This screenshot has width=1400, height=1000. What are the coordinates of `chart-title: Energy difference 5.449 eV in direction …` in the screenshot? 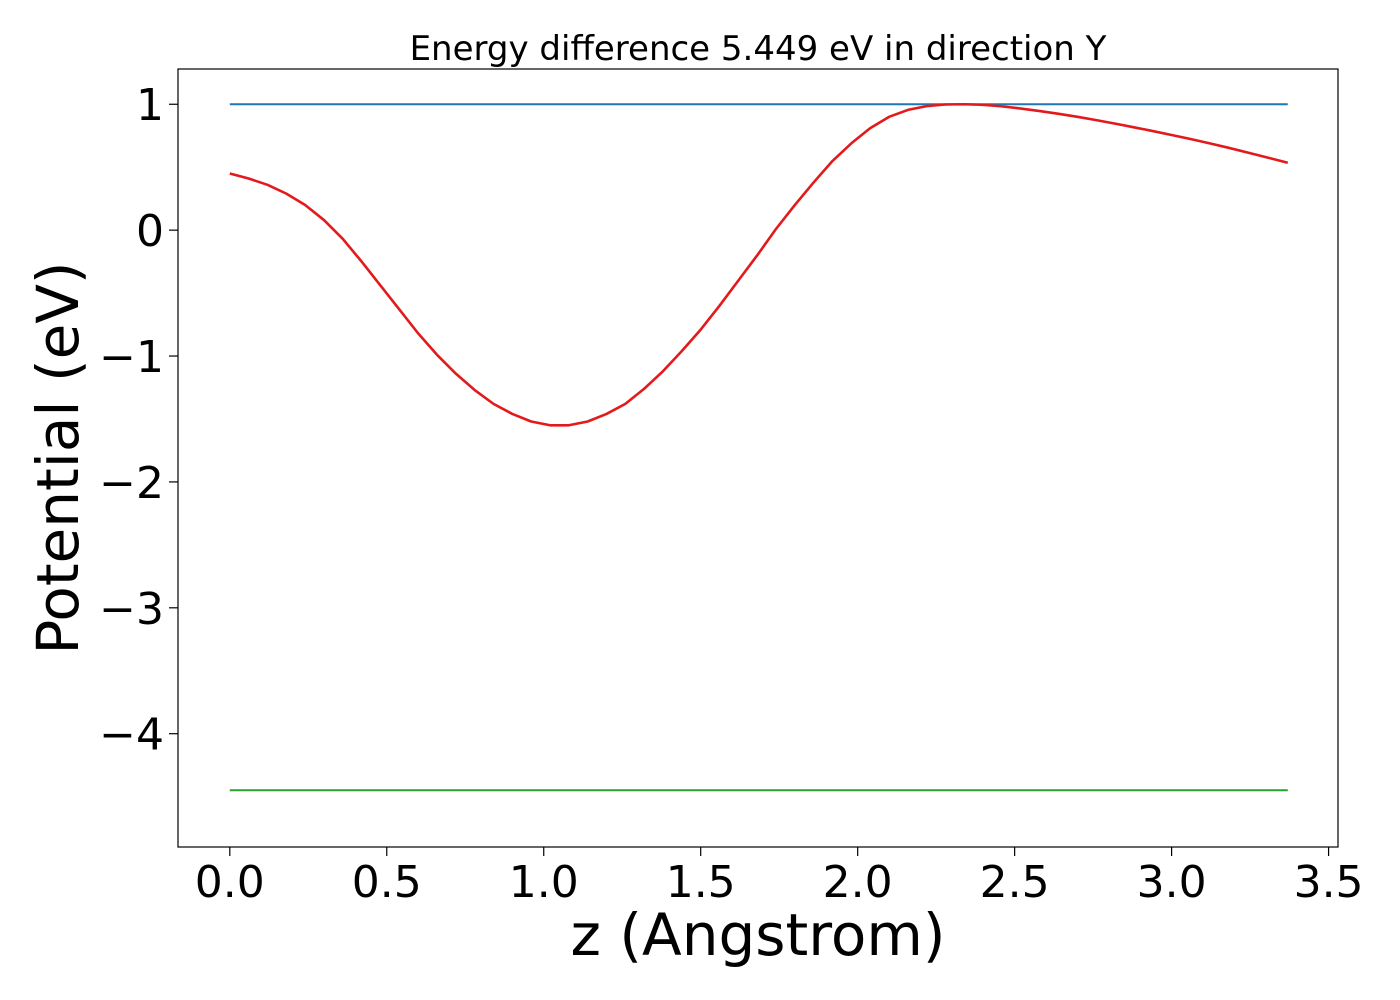 It's located at (758, 49).